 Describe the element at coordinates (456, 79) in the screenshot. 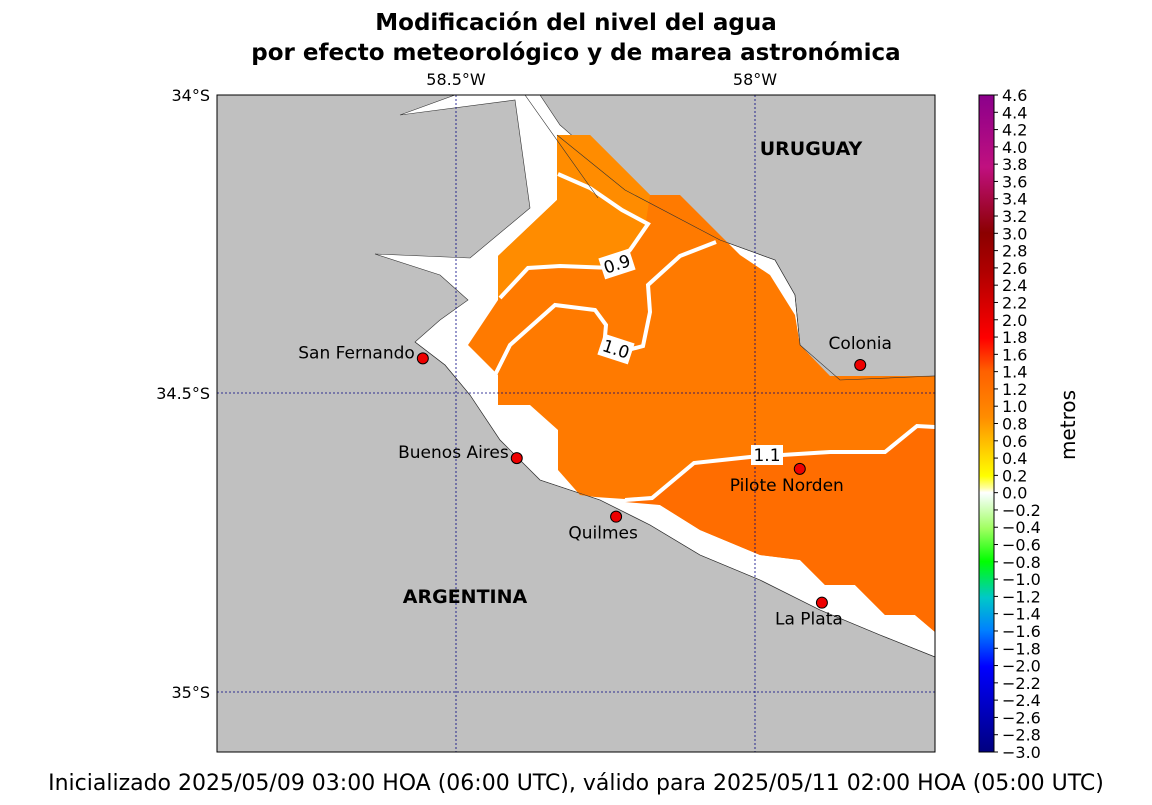

I see `lon-tick-58-5w: 58.5°W` at that location.